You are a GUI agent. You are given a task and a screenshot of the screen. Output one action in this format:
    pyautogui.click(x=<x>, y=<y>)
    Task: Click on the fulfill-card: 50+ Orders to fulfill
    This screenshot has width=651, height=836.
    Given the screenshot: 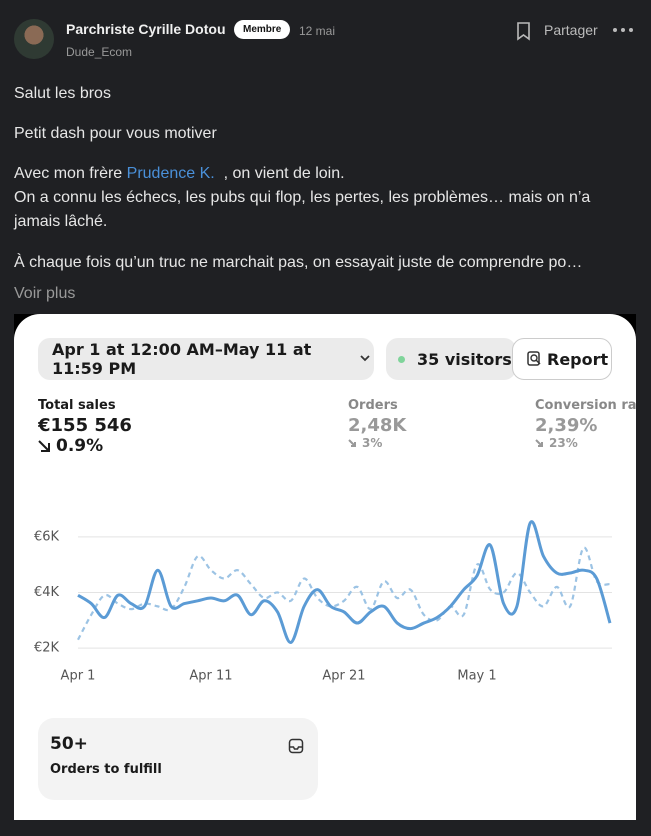 What is the action you would take?
    pyautogui.click(x=178, y=759)
    